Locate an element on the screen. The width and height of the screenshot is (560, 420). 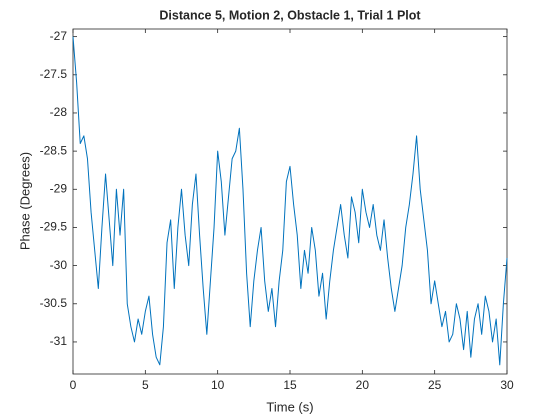
y-tick-label: -30.5 is located at coordinates (54, 303).